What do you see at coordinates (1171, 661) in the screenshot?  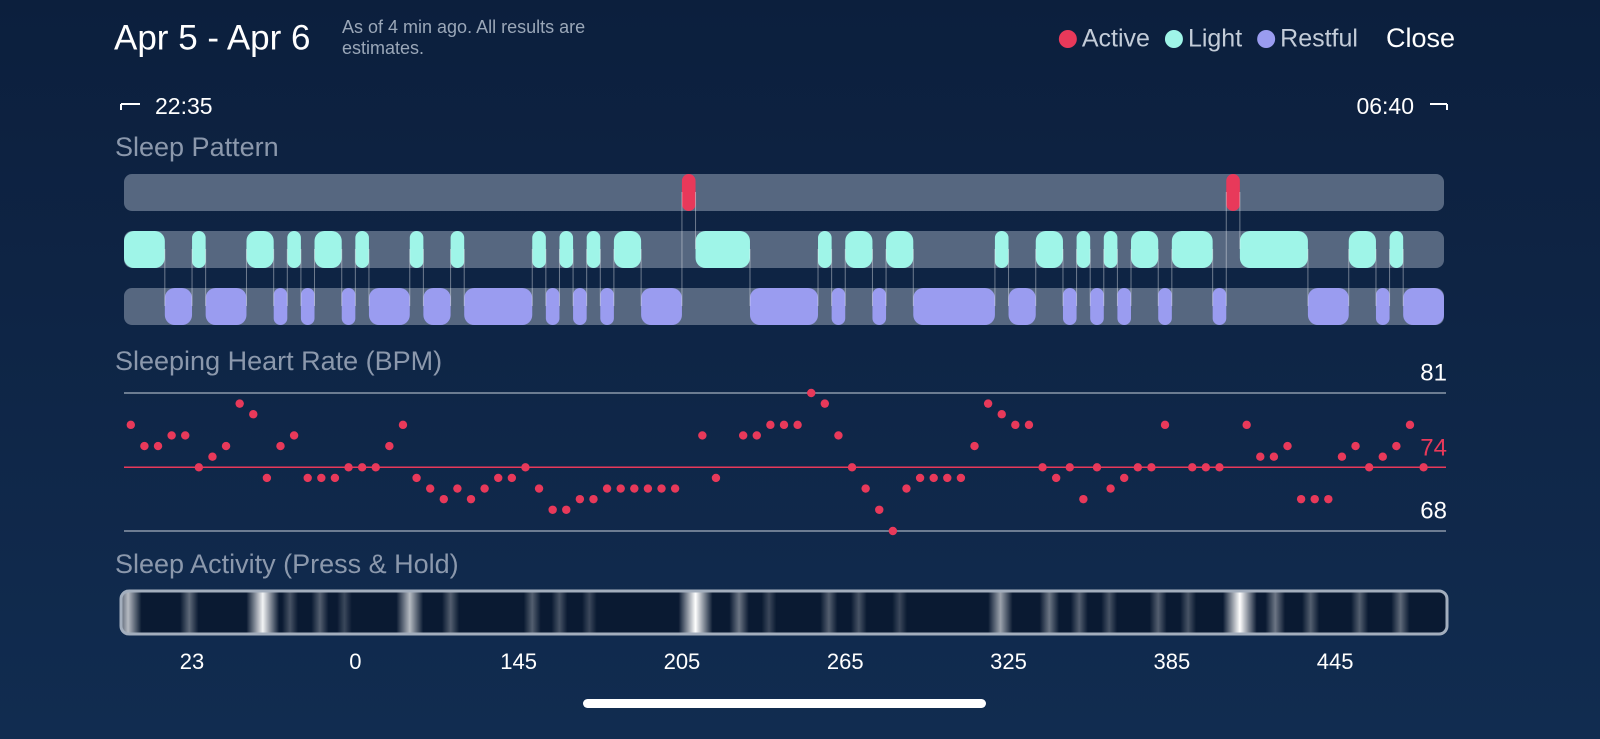 I see `x-tick-label: 385` at bounding box center [1171, 661].